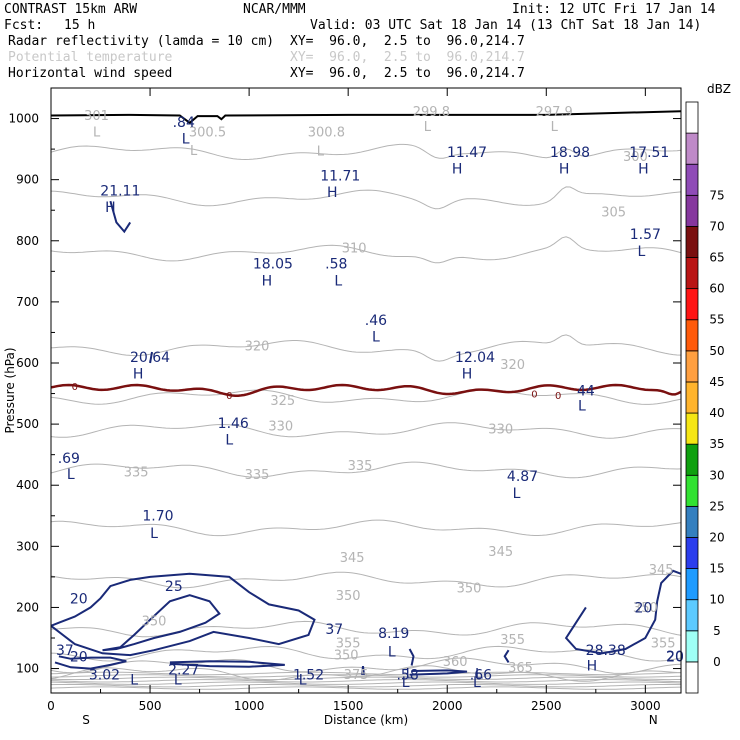  I want to click on colorbar-level-label: 20, so click(716, 537).